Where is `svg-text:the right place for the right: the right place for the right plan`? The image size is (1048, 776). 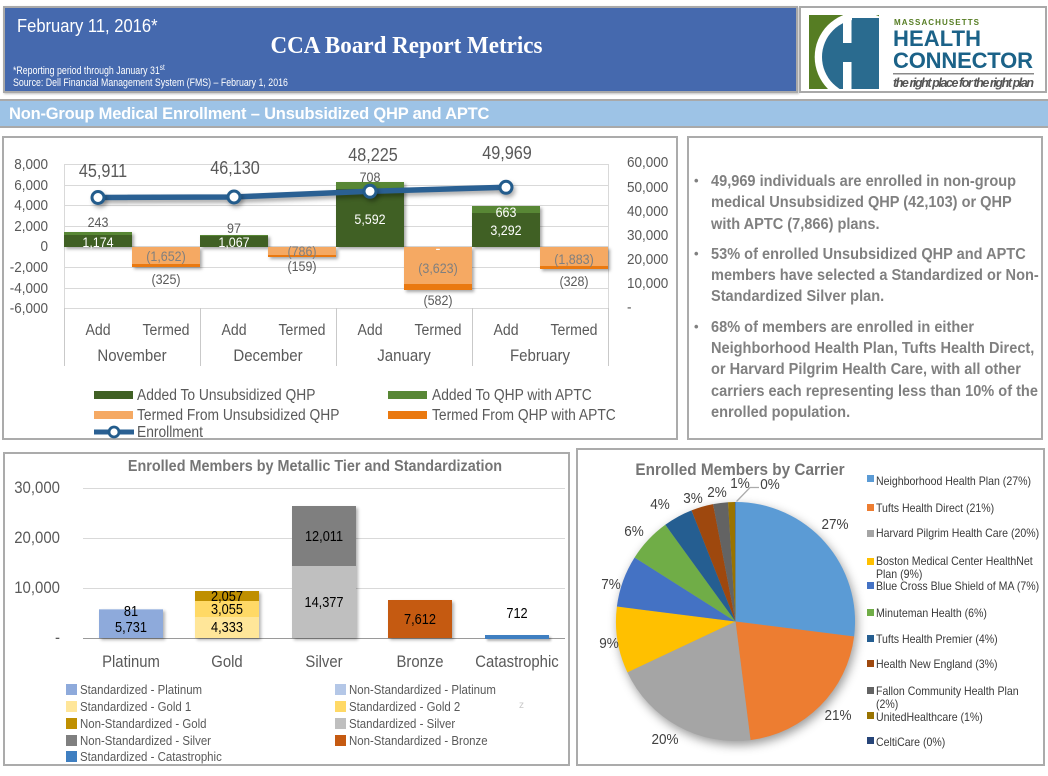
svg-text:the right place for the right: the right place for the right plan is located at coordinates (963, 83).